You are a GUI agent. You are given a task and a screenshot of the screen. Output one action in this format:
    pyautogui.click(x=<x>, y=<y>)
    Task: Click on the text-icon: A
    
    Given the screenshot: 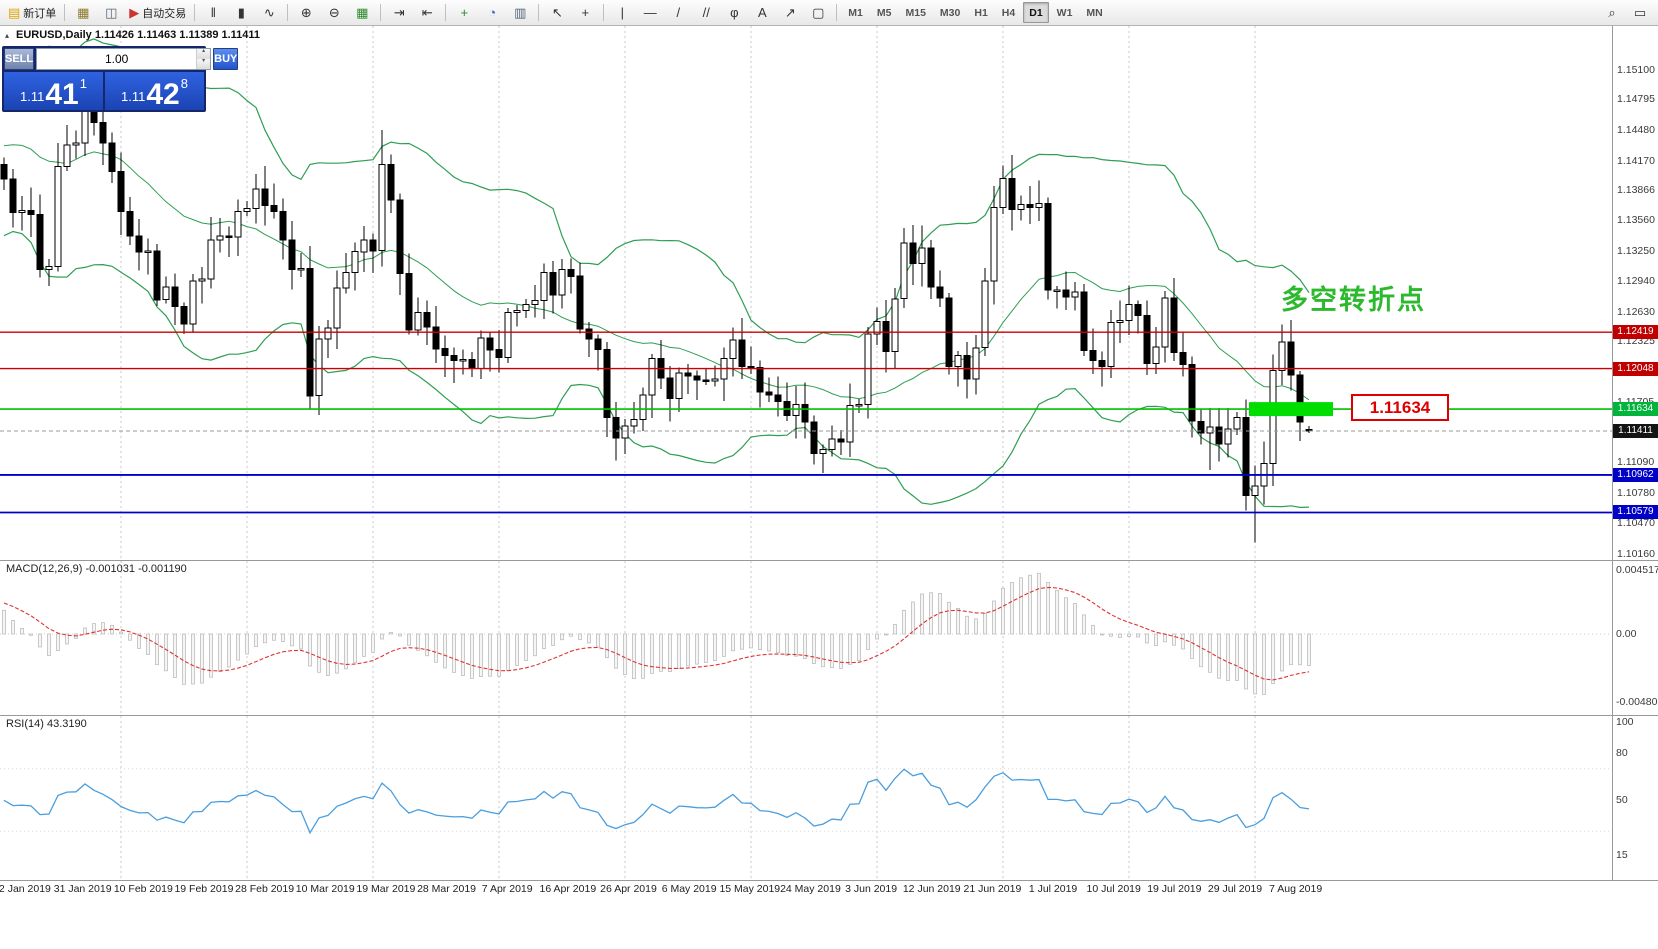 What is the action you would take?
    pyautogui.click(x=762, y=12)
    